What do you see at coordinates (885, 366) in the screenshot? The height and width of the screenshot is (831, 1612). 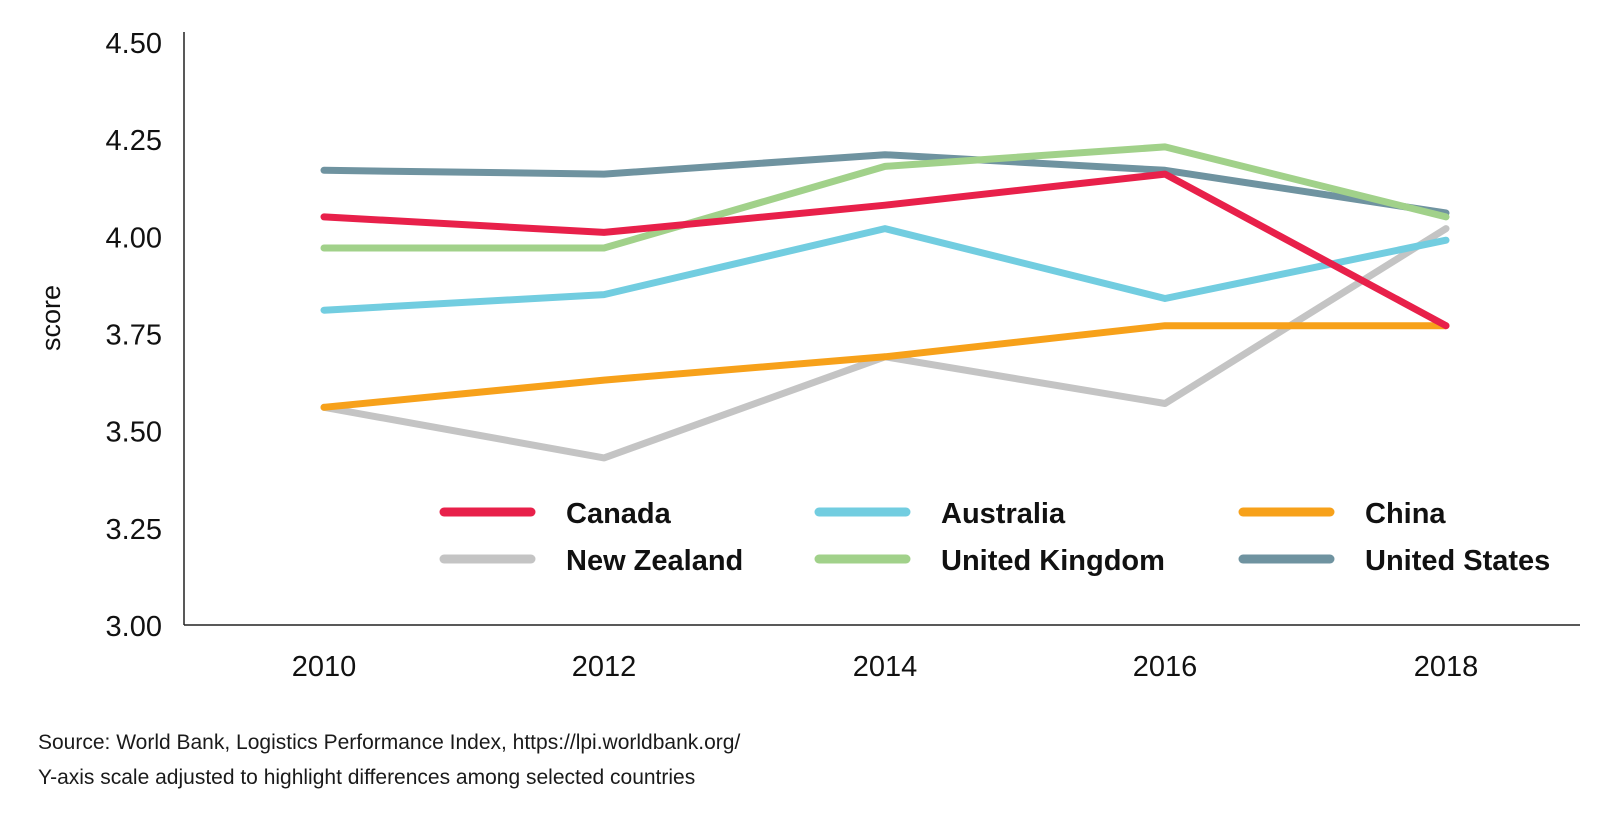 I see `series-line-china` at bounding box center [885, 366].